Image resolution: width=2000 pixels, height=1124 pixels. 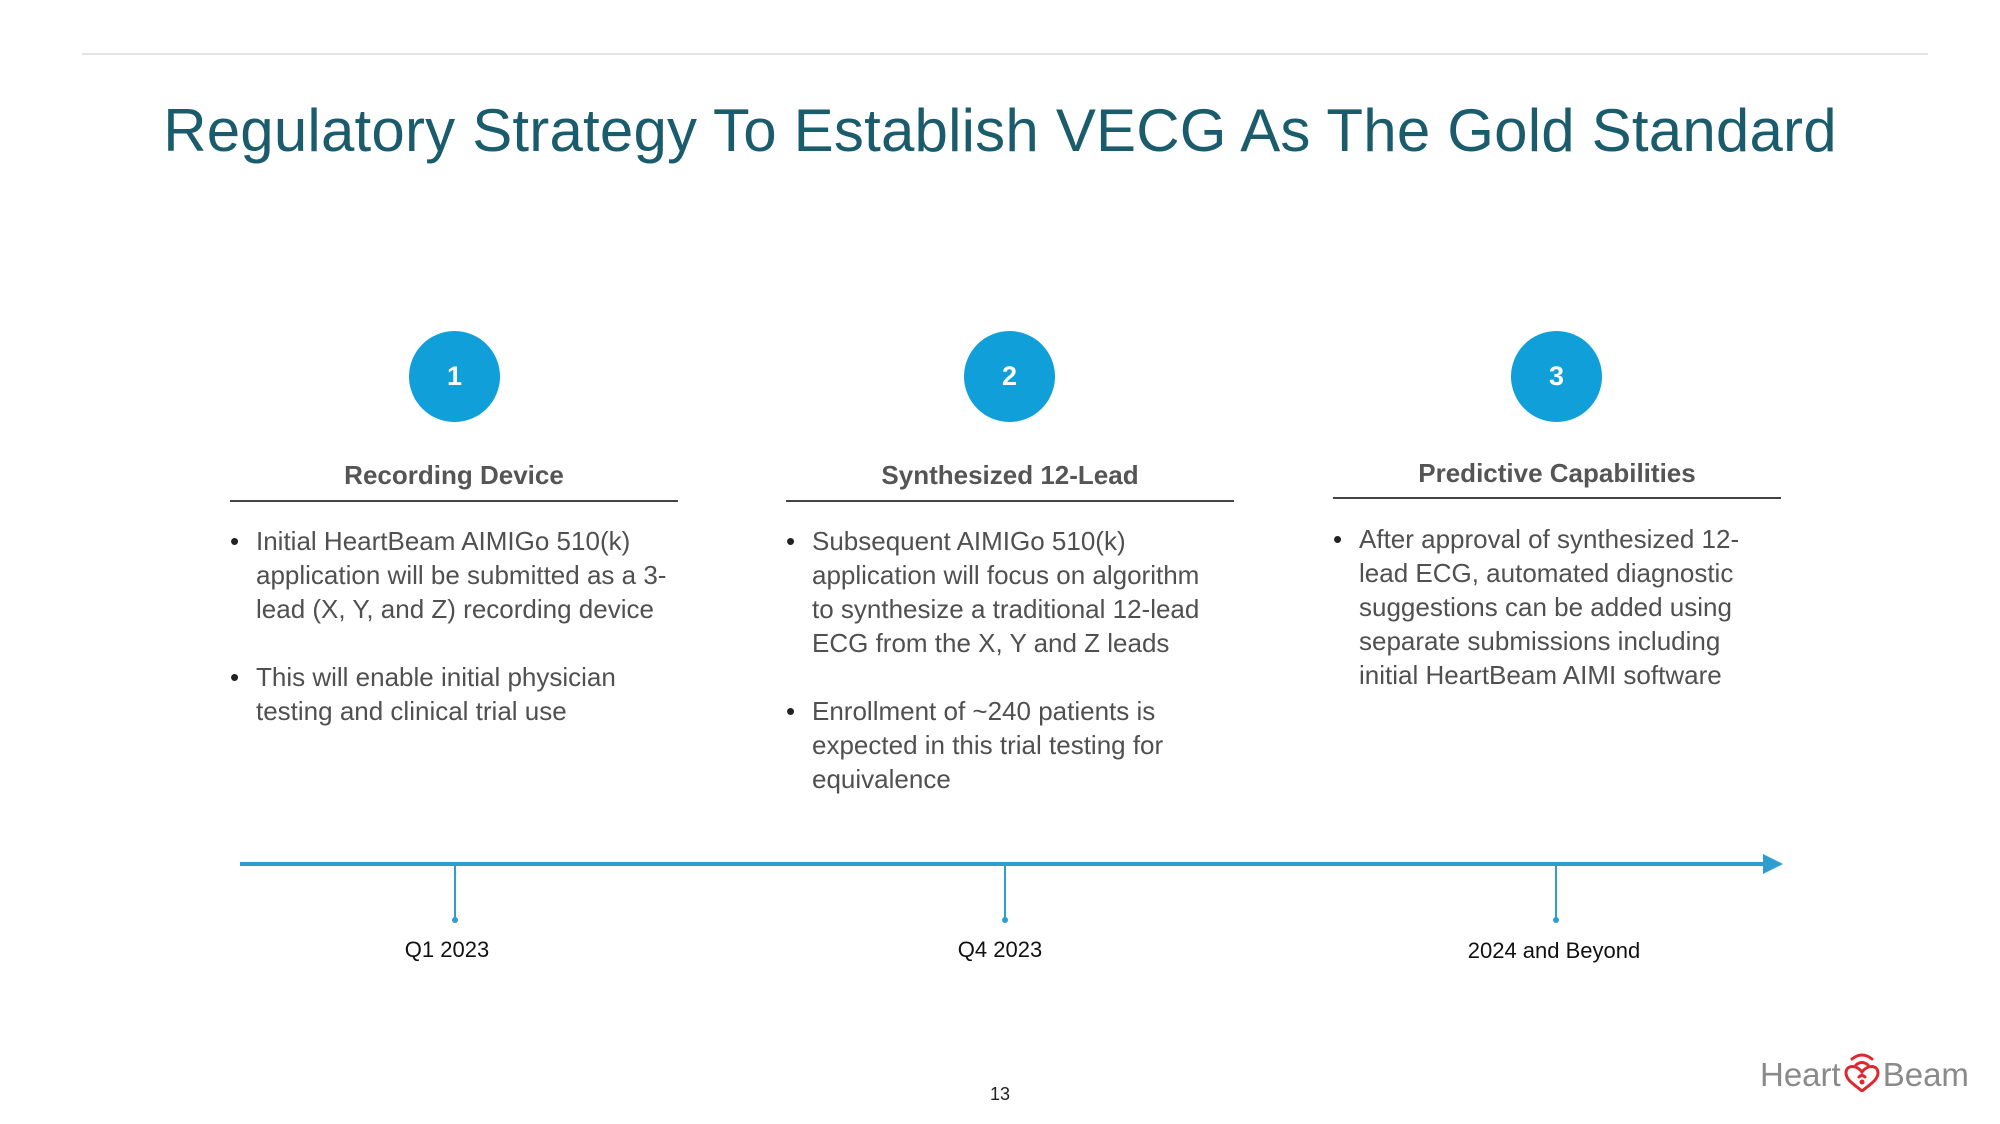 I want to click on step-2-divider, so click(x=1010, y=501).